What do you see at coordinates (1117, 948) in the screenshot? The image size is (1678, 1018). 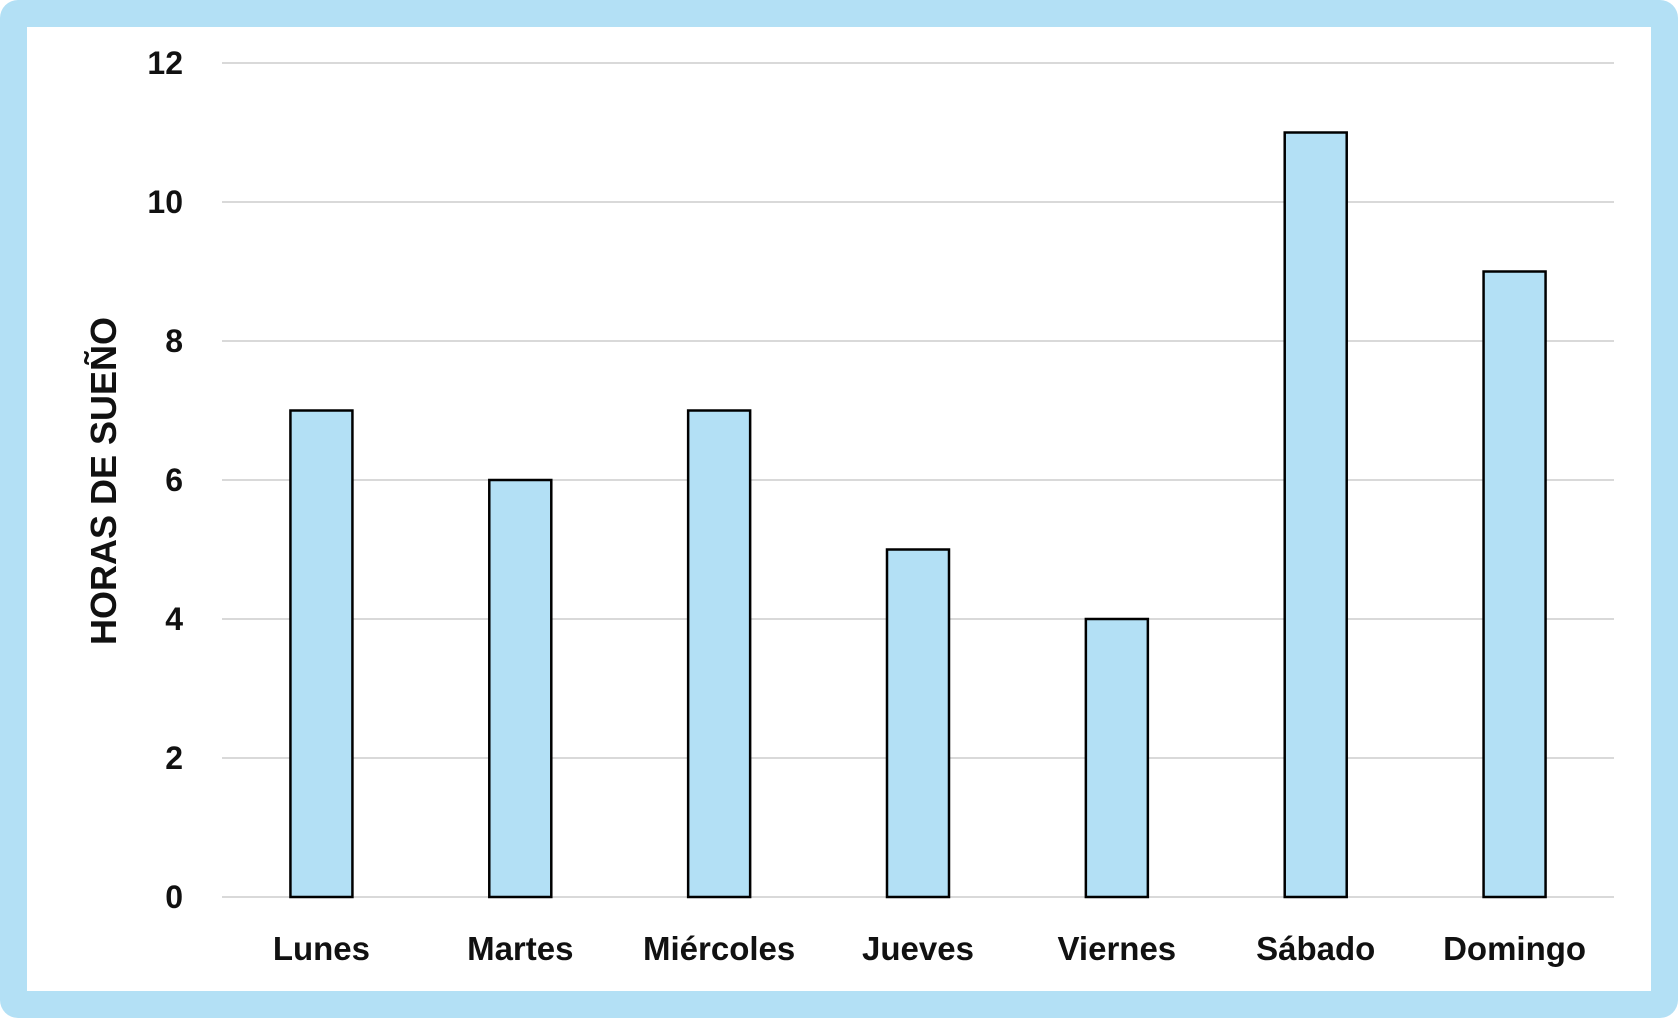 I see `x-category-label: Viernes` at bounding box center [1117, 948].